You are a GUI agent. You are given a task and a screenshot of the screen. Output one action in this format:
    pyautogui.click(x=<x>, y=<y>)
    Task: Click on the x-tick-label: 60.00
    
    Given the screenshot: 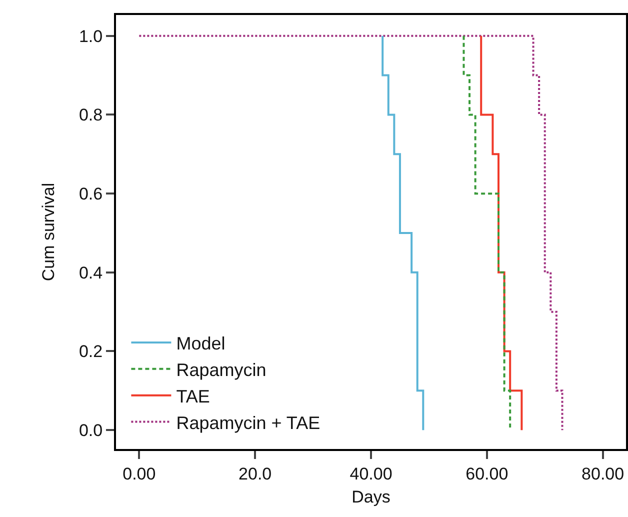 What is the action you would take?
    pyautogui.click(x=487, y=474)
    